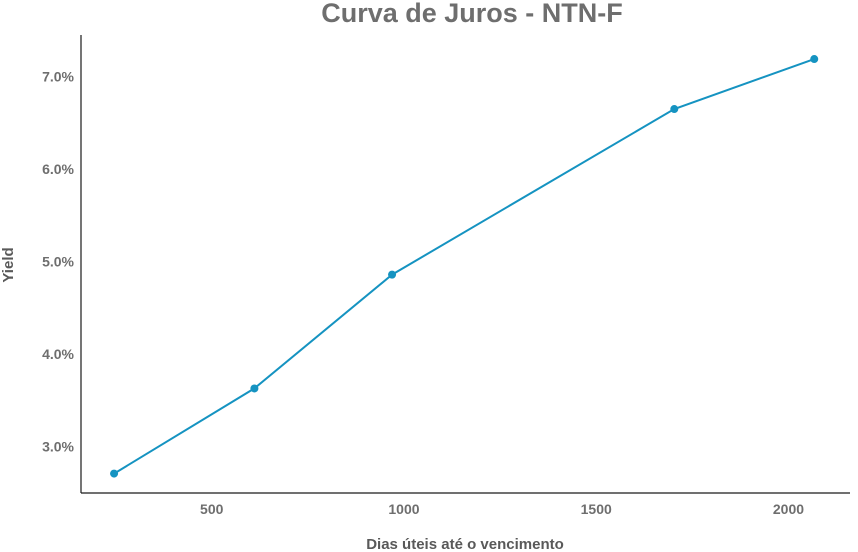 This screenshot has height=552, width=858. What do you see at coordinates (58, 169) in the screenshot?
I see `y-tick-label: 6.0%` at bounding box center [58, 169].